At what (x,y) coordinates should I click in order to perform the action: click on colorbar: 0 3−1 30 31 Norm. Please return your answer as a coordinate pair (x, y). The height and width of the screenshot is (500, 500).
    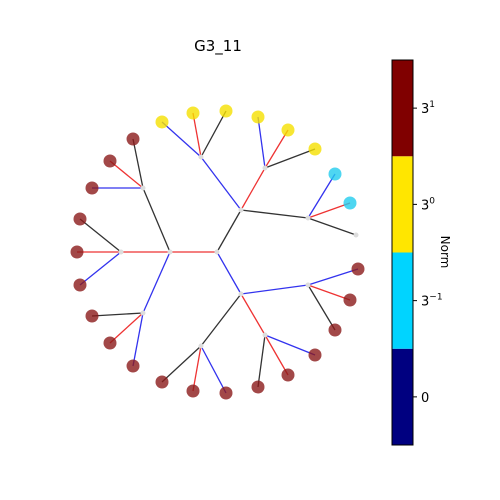
    Looking at the image, I should click on (422, 252).